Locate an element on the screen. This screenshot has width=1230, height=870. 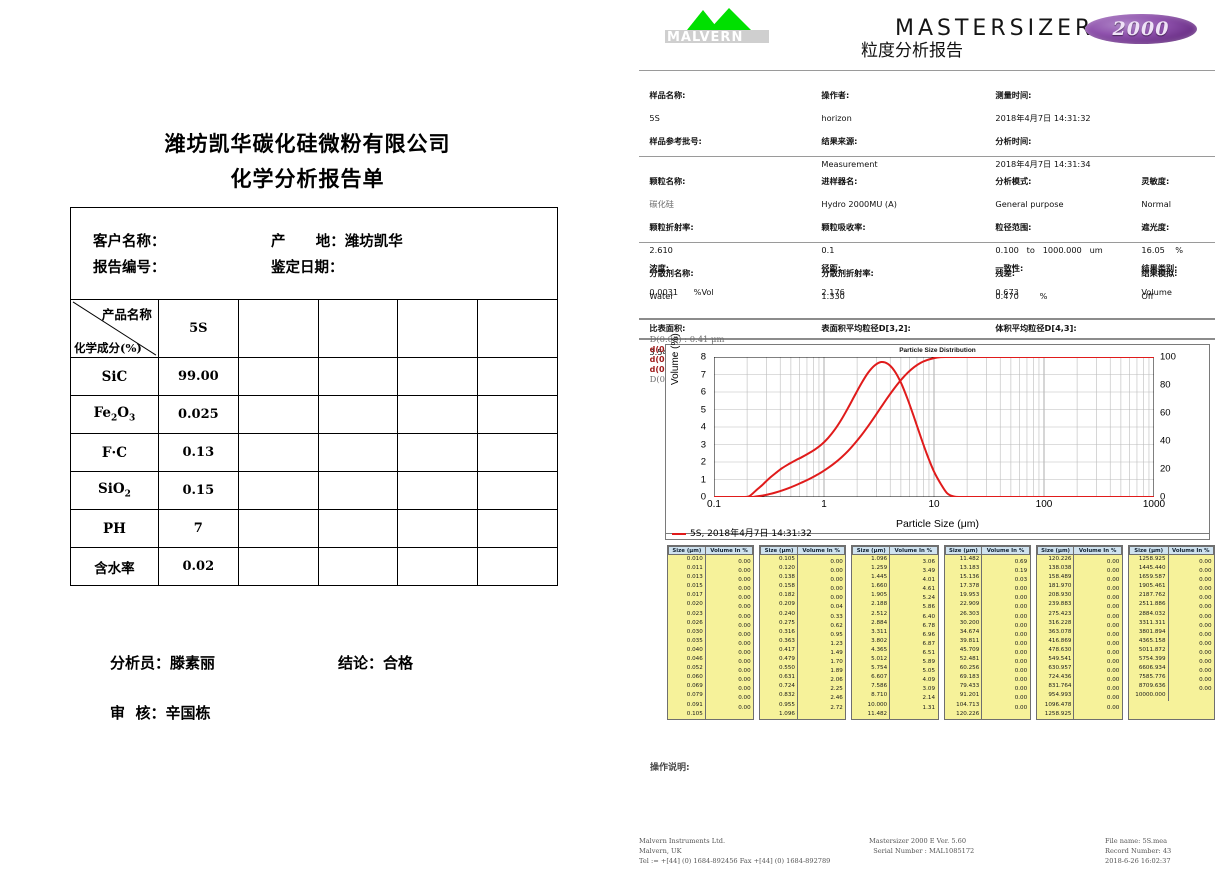
d43-label: 体积平均粒径D[4,3]: is located at coordinates (1036, 328).